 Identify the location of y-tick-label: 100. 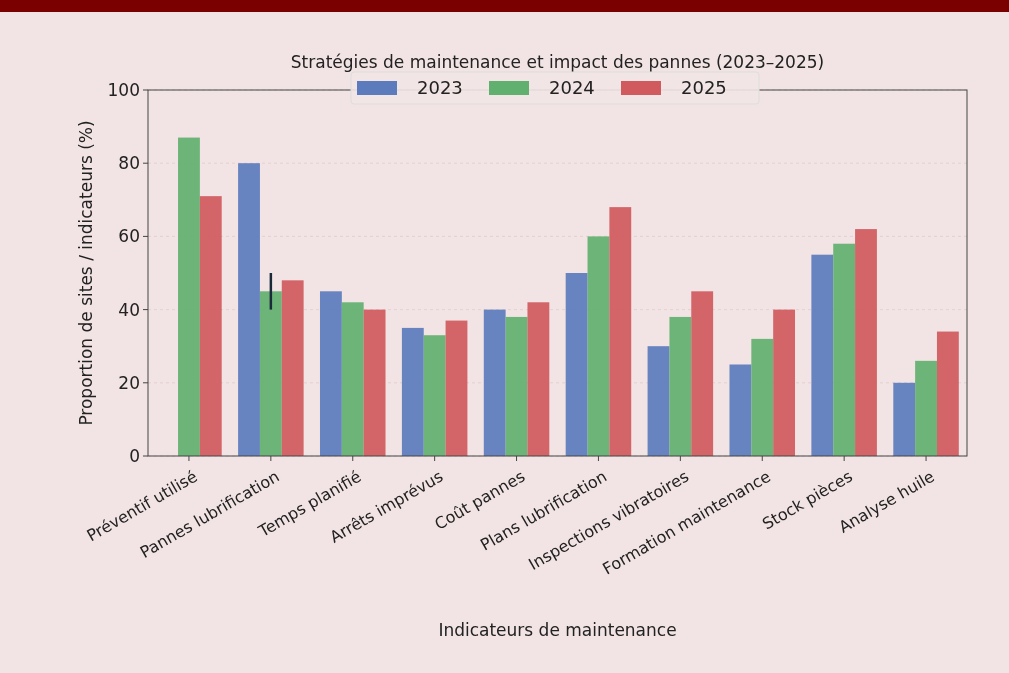
(123, 89).